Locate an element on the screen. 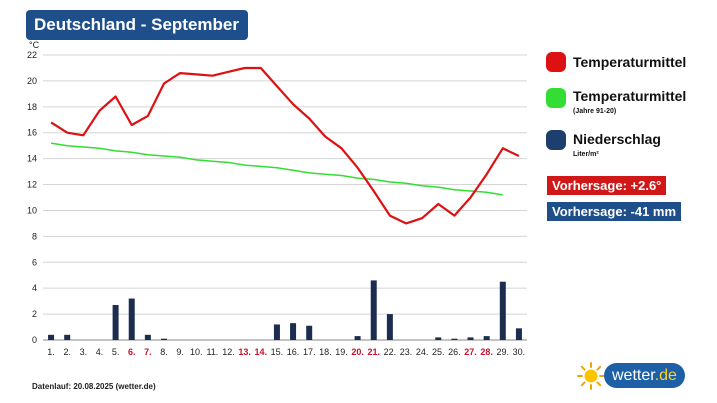 This screenshot has width=717, height=403. x-tick-label: 27. is located at coordinates (470, 352).